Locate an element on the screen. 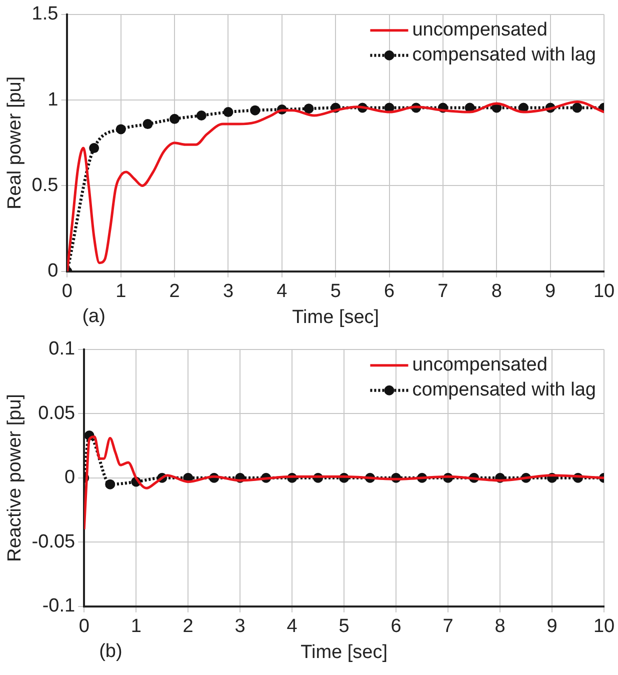 This screenshot has height=675, width=618. y-axis-title: Real power [pu] is located at coordinates (15, 143).